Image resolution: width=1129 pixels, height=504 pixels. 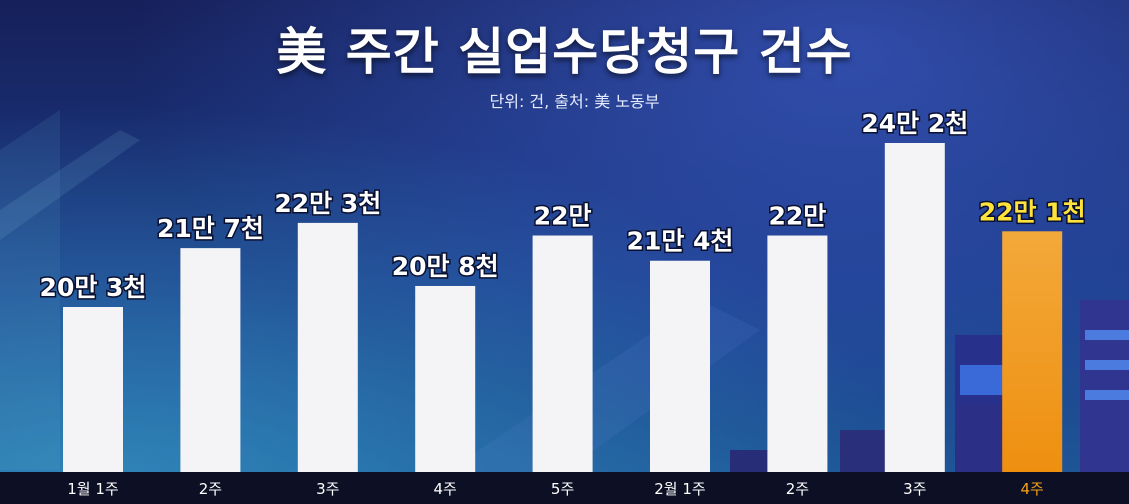 I want to click on data-label-8: 24만 2천, so click(x=914, y=123).